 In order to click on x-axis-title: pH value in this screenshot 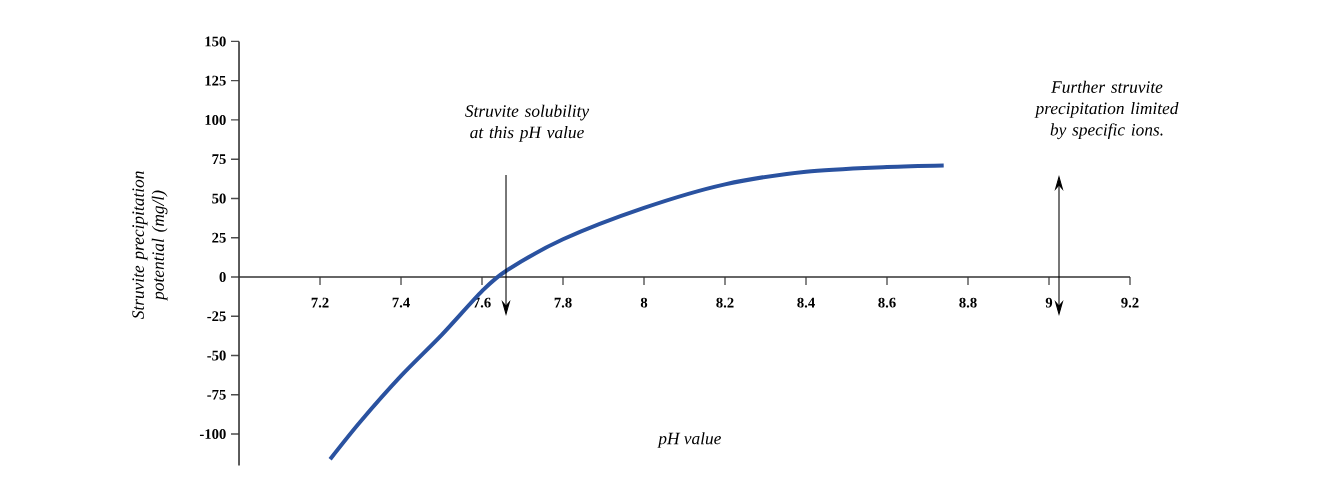, I will do `click(689, 440)`.